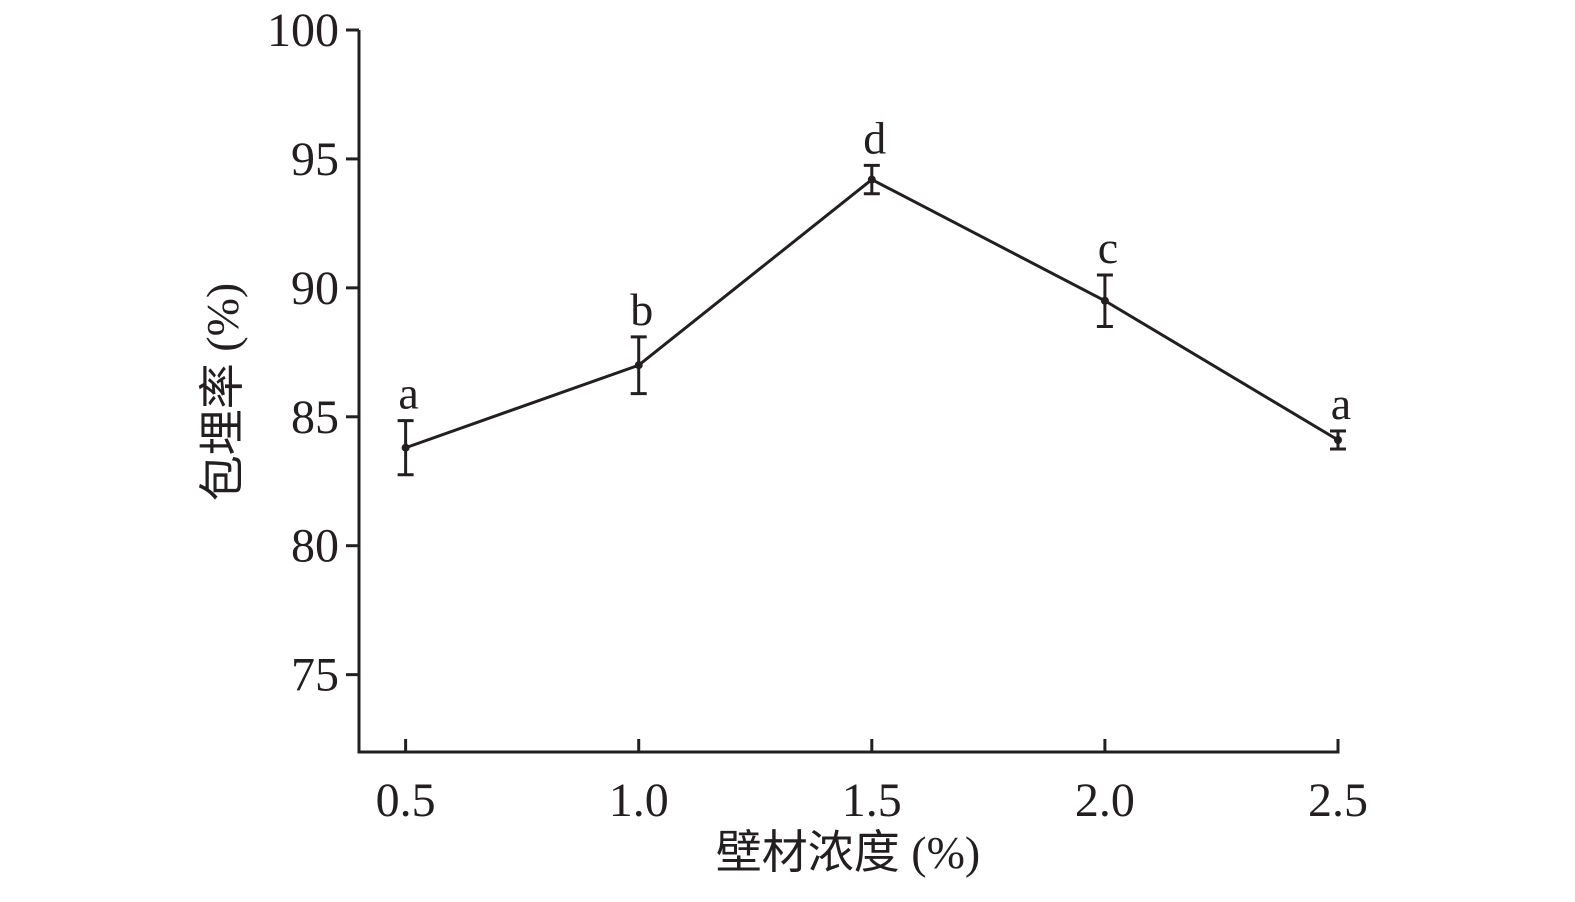 This screenshot has height=902, width=1575. What do you see at coordinates (1338, 800) in the screenshot?
I see `x-tick-label: 2.5` at bounding box center [1338, 800].